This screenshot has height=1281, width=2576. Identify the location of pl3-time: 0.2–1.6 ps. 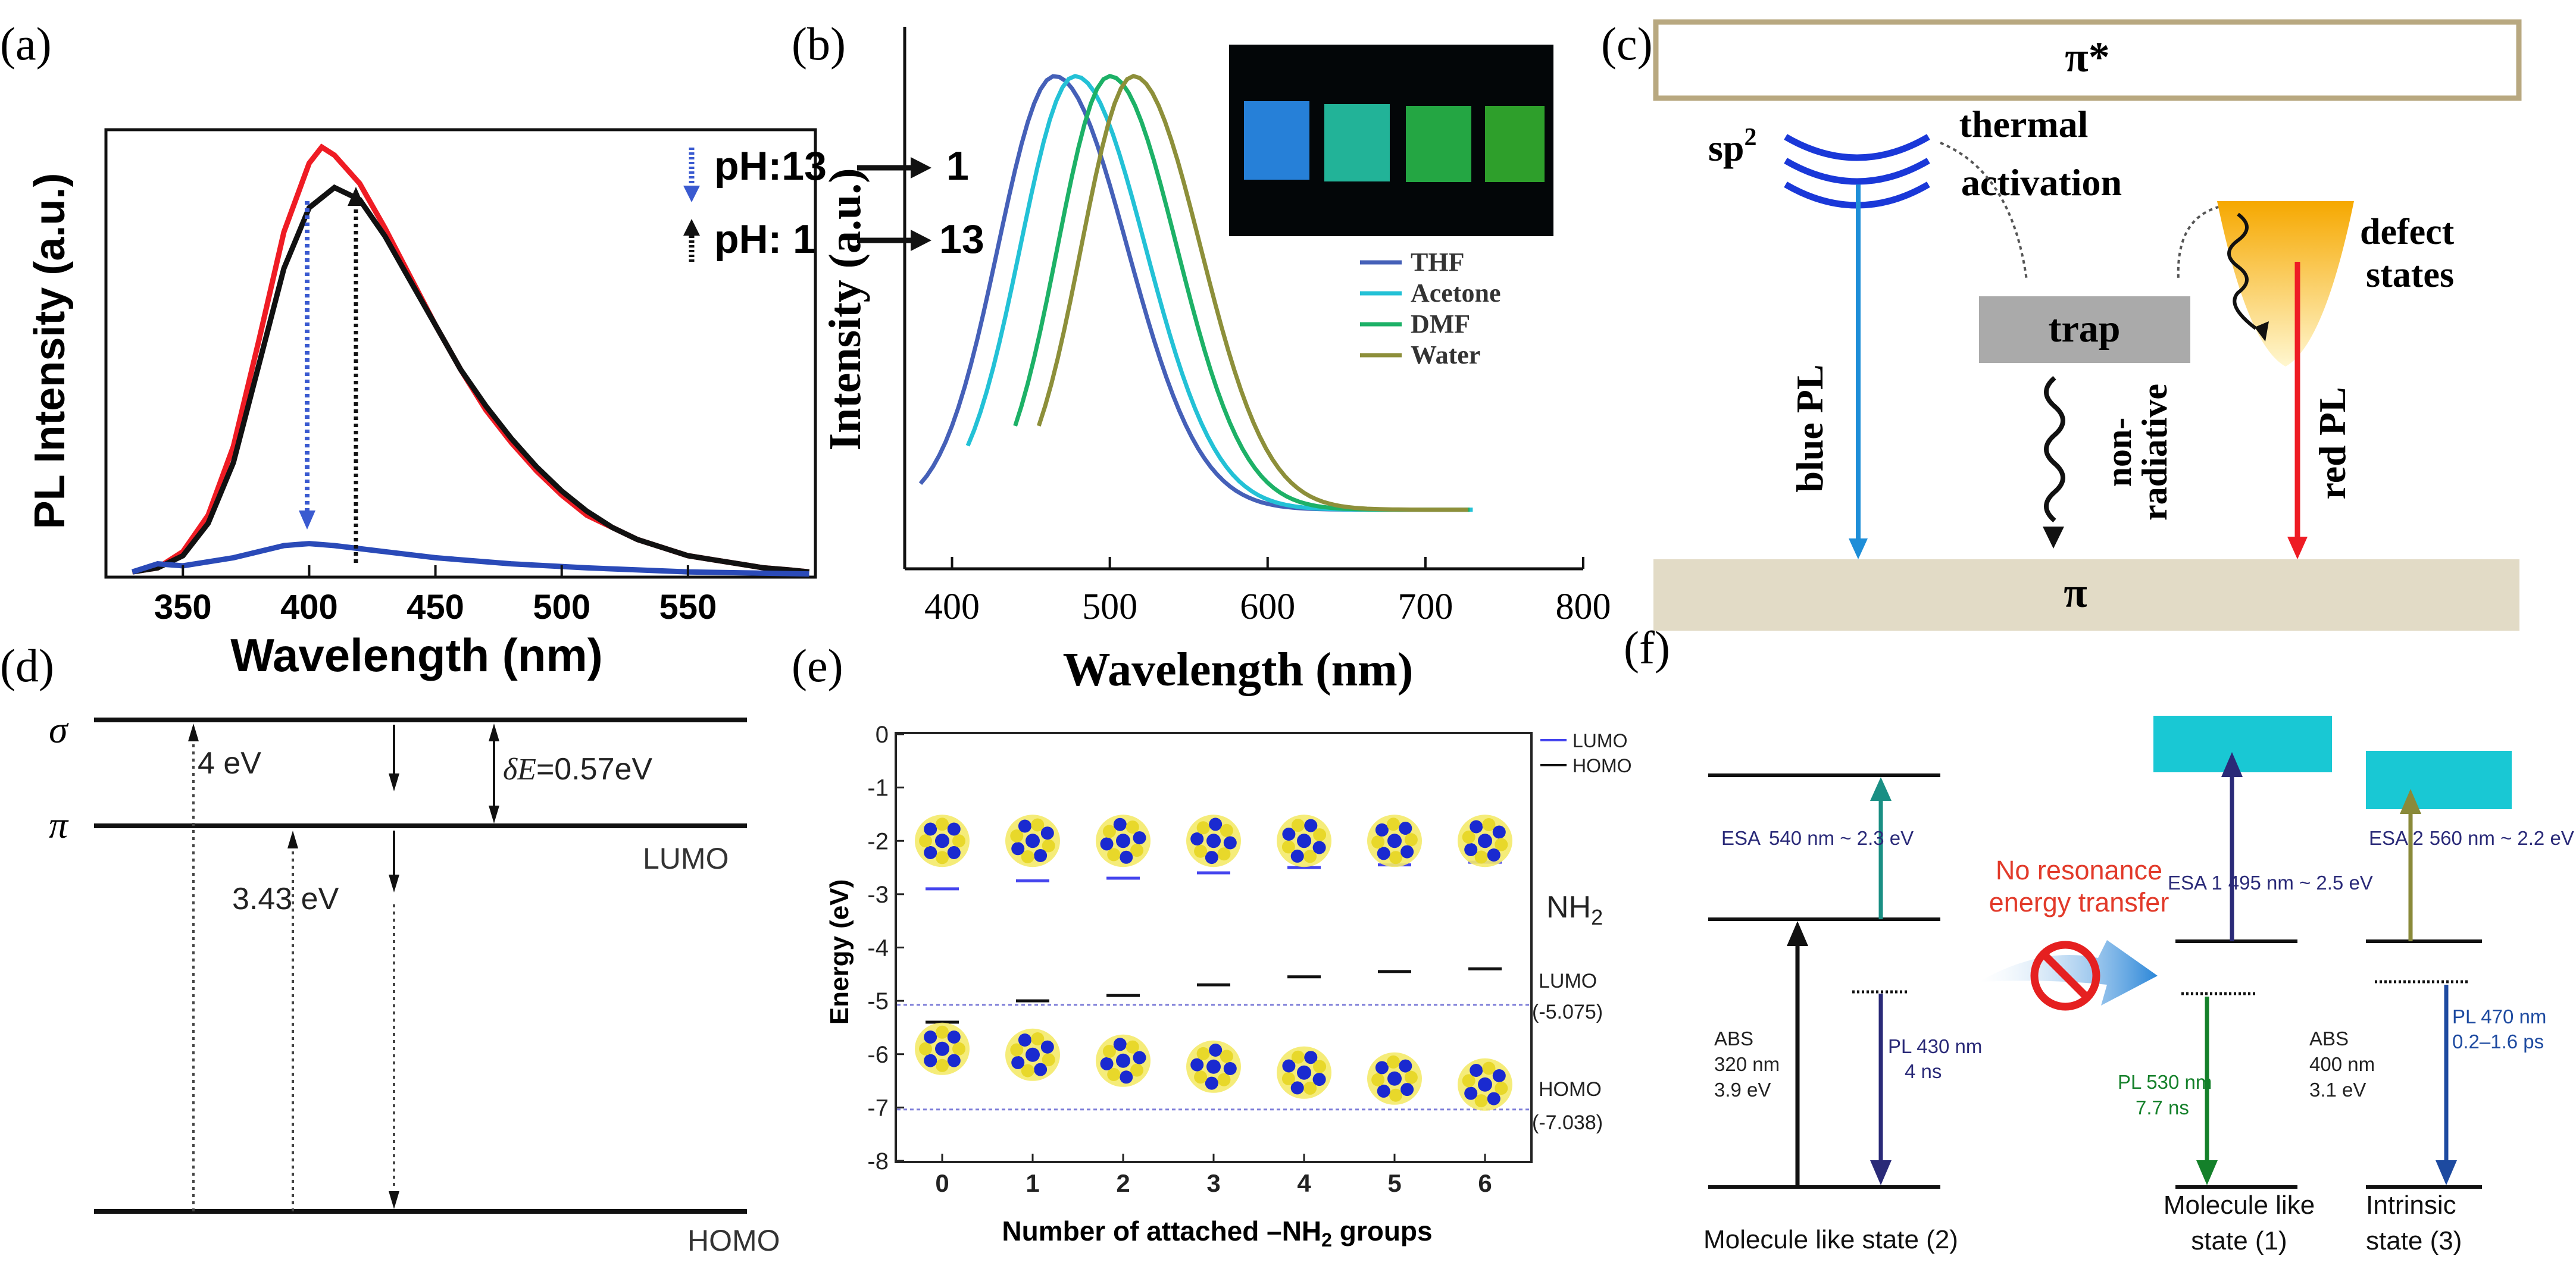
(2498, 1042).